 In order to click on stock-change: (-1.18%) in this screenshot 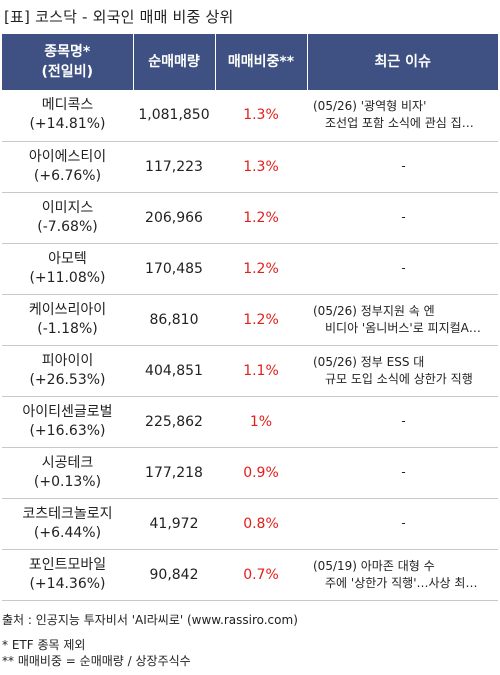, I will do `click(67, 328)`.